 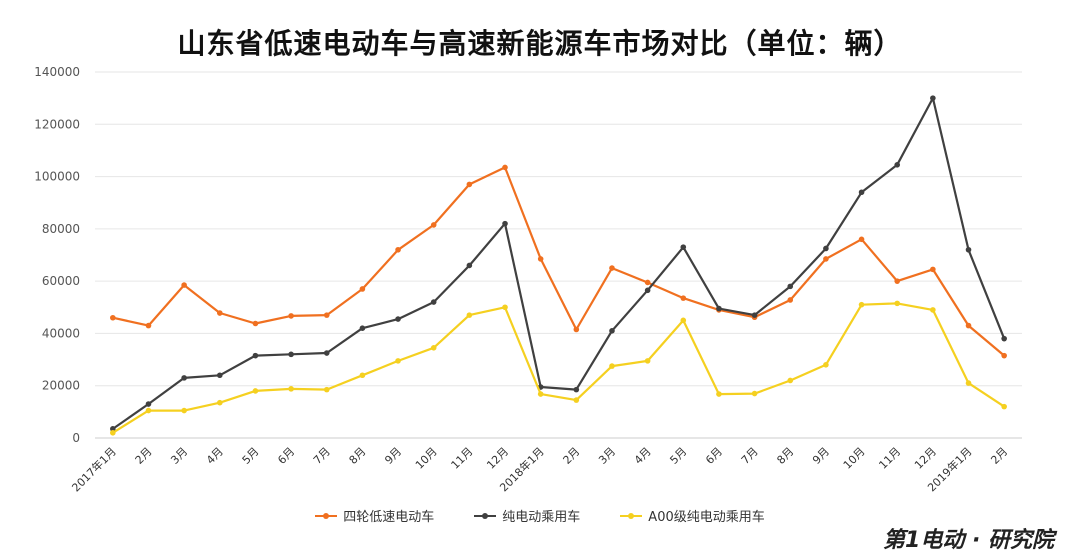 I want to click on y-tick-label: 100000, so click(x=57, y=177).